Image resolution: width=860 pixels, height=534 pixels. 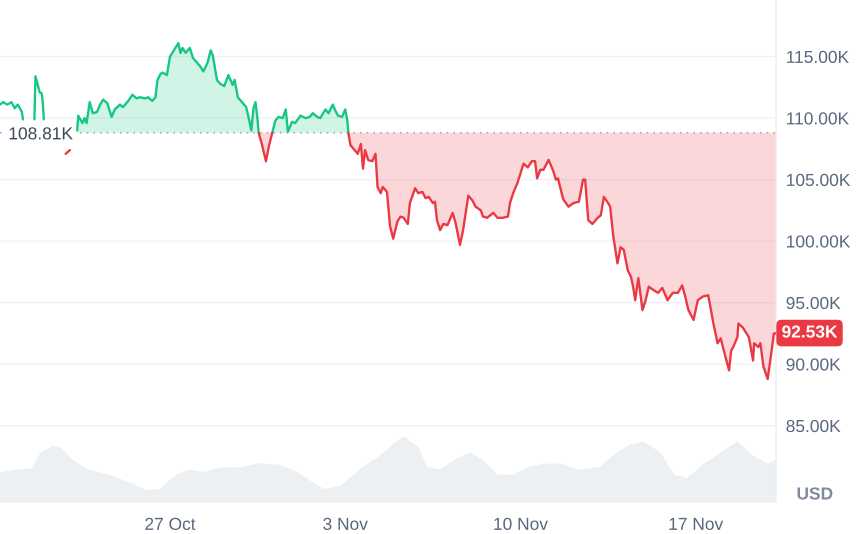 What do you see at coordinates (818, 57) in the screenshot?
I see `y-tick-label: 115.00K` at bounding box center [818, 57].